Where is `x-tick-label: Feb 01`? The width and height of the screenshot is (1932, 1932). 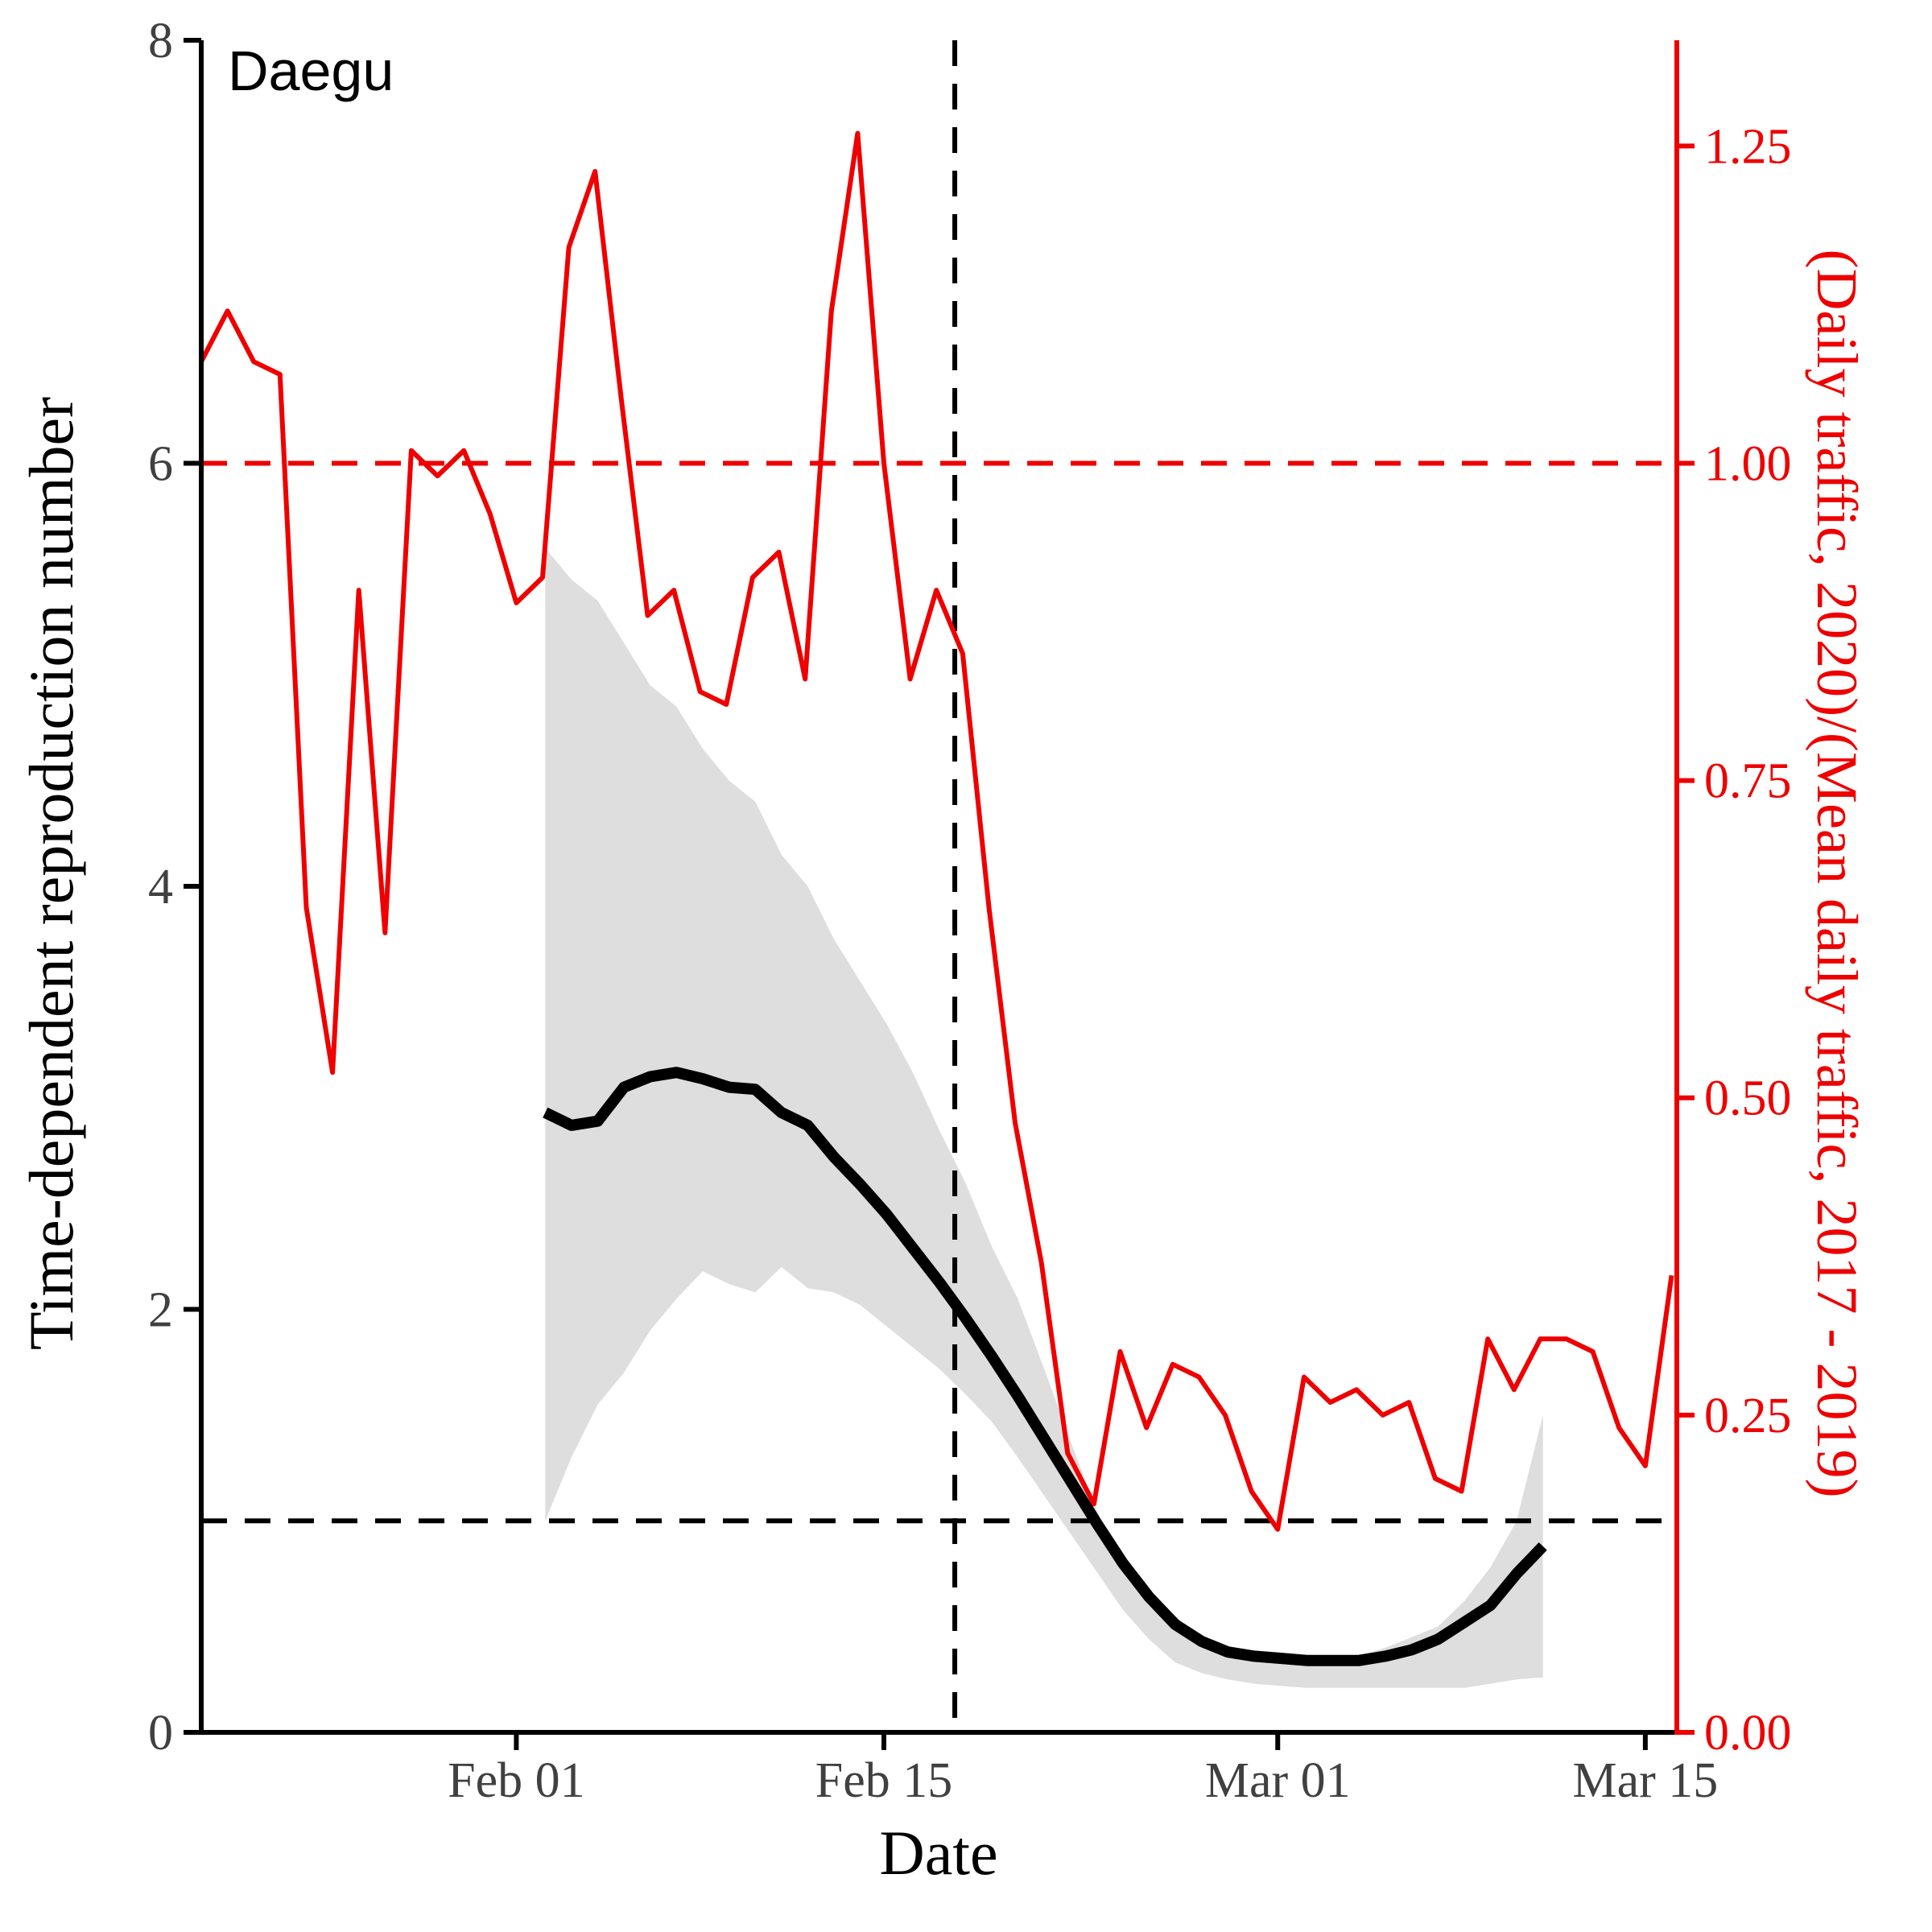
x-tick-label: Feb 01 is located at coordinates (516, 1780).